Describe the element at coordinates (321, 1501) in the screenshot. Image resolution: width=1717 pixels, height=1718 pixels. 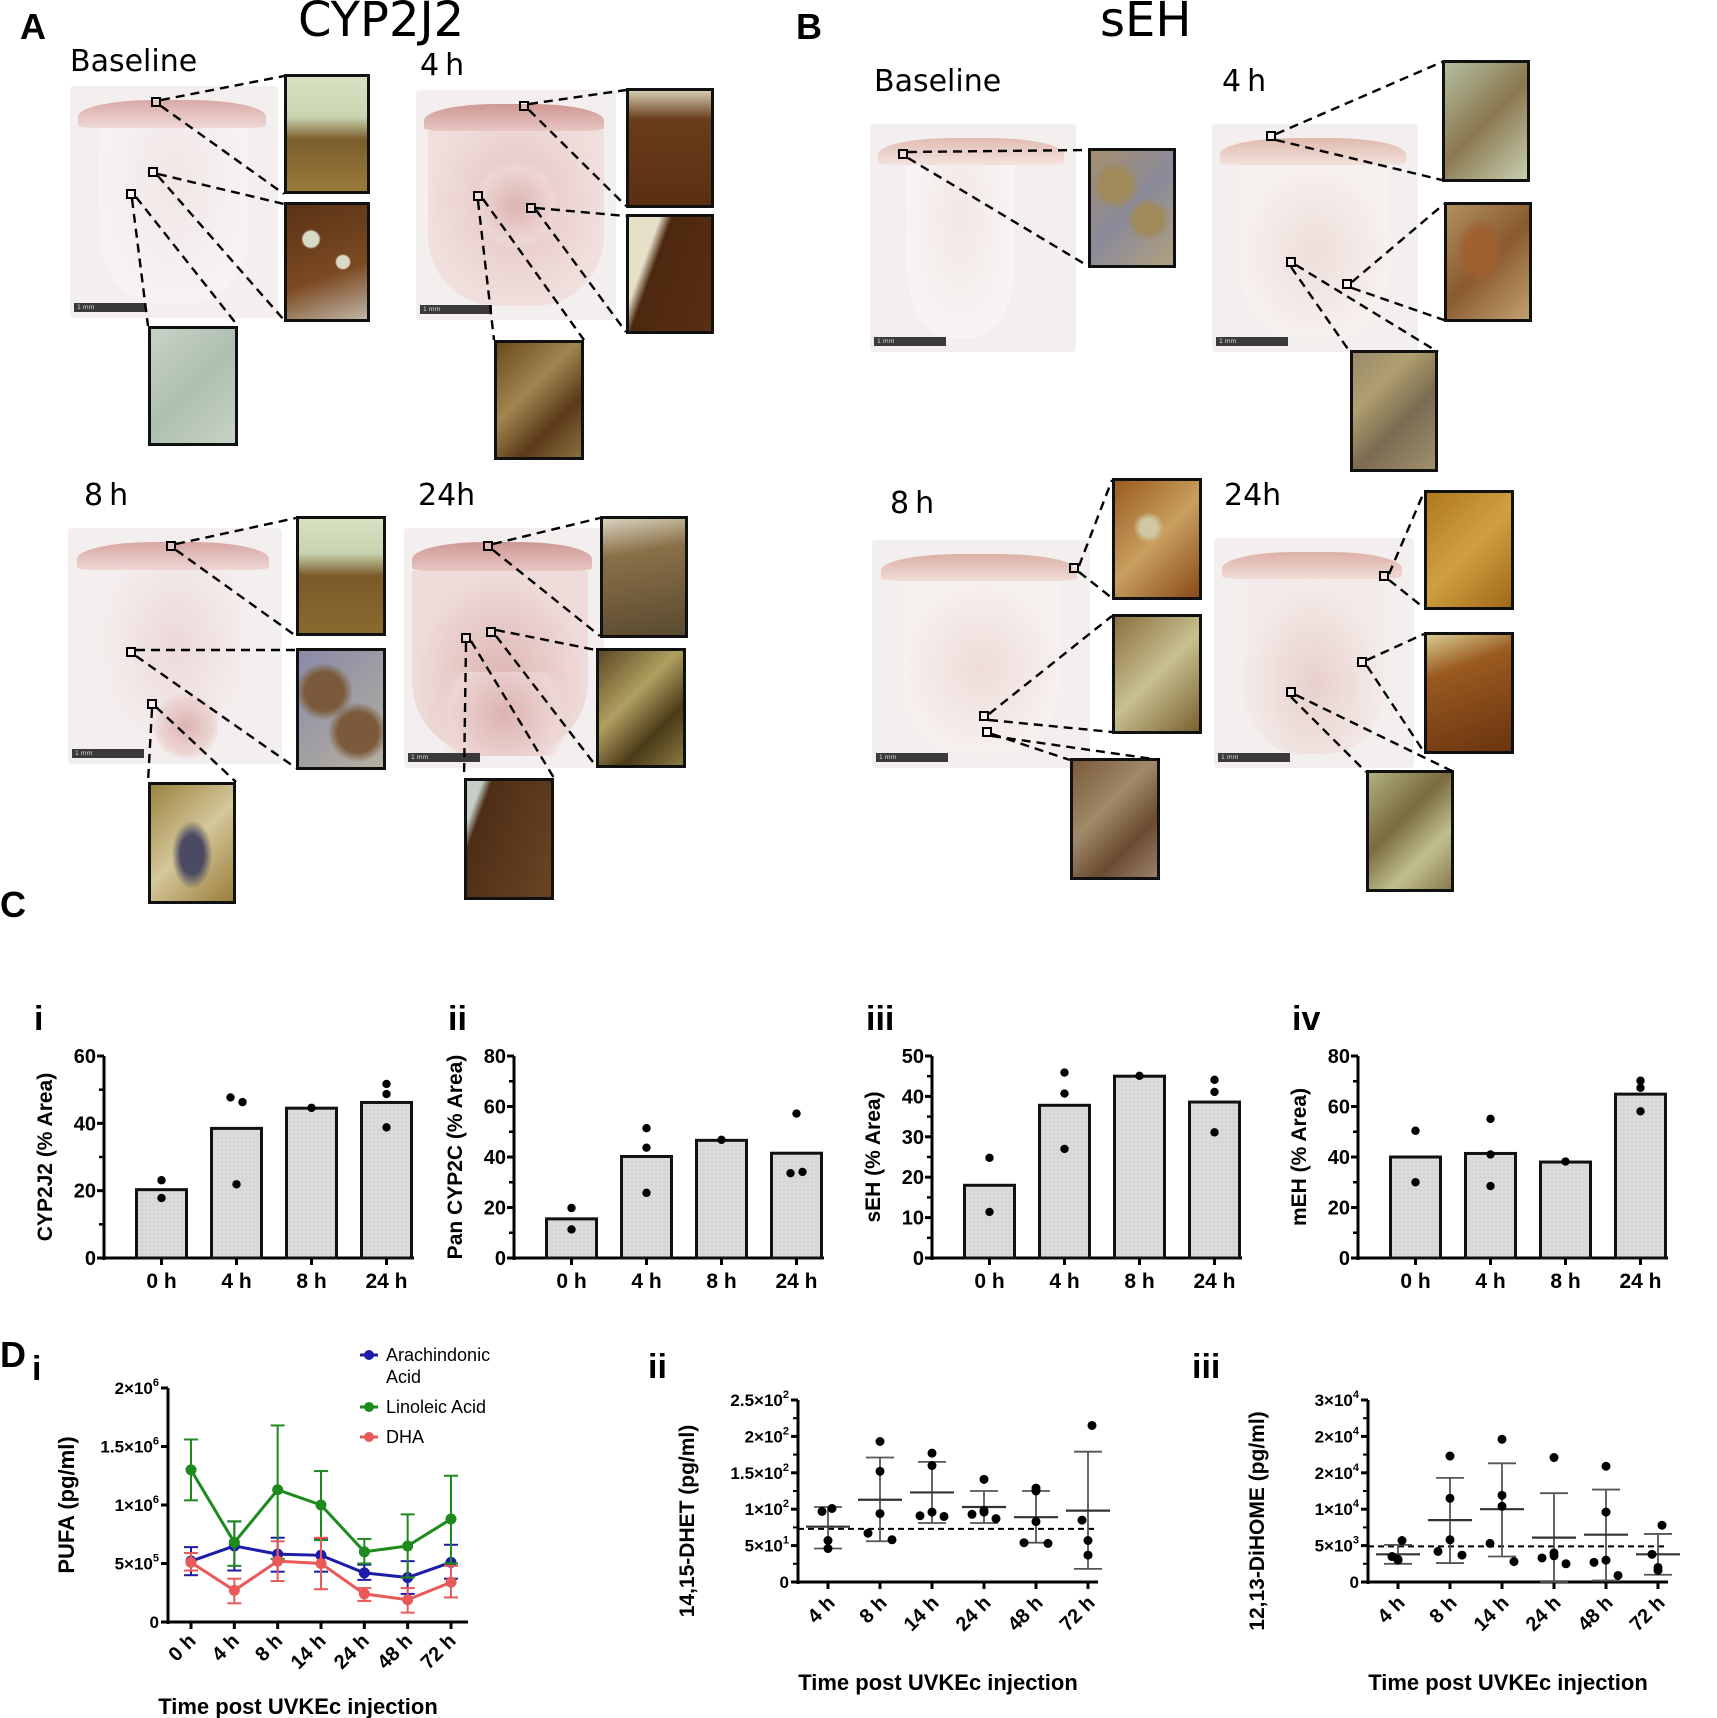
I see `series-linoleic` at that location.